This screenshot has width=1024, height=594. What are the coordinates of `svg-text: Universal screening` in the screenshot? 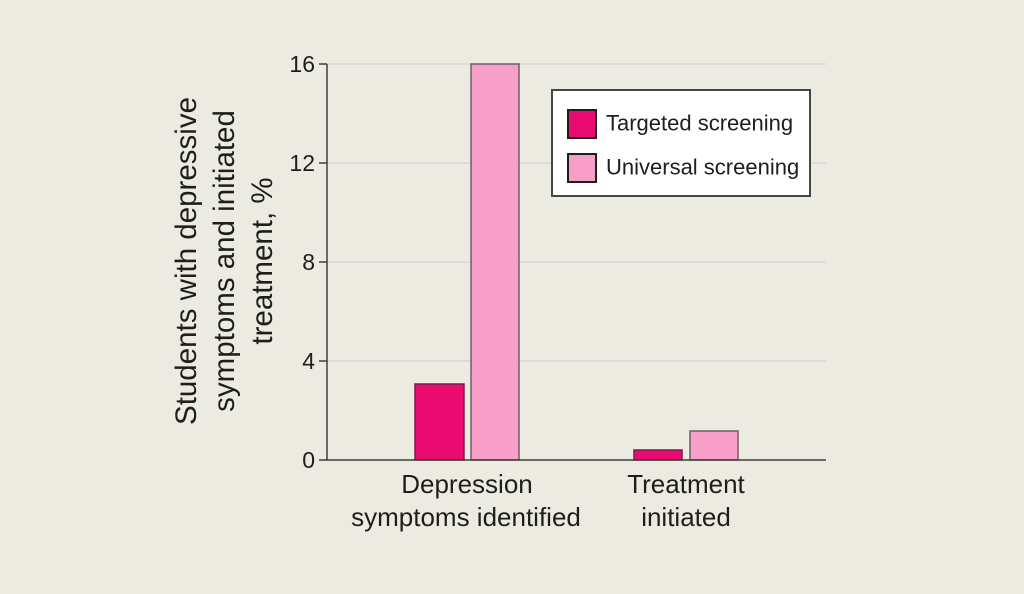 It's located at (702, 167).